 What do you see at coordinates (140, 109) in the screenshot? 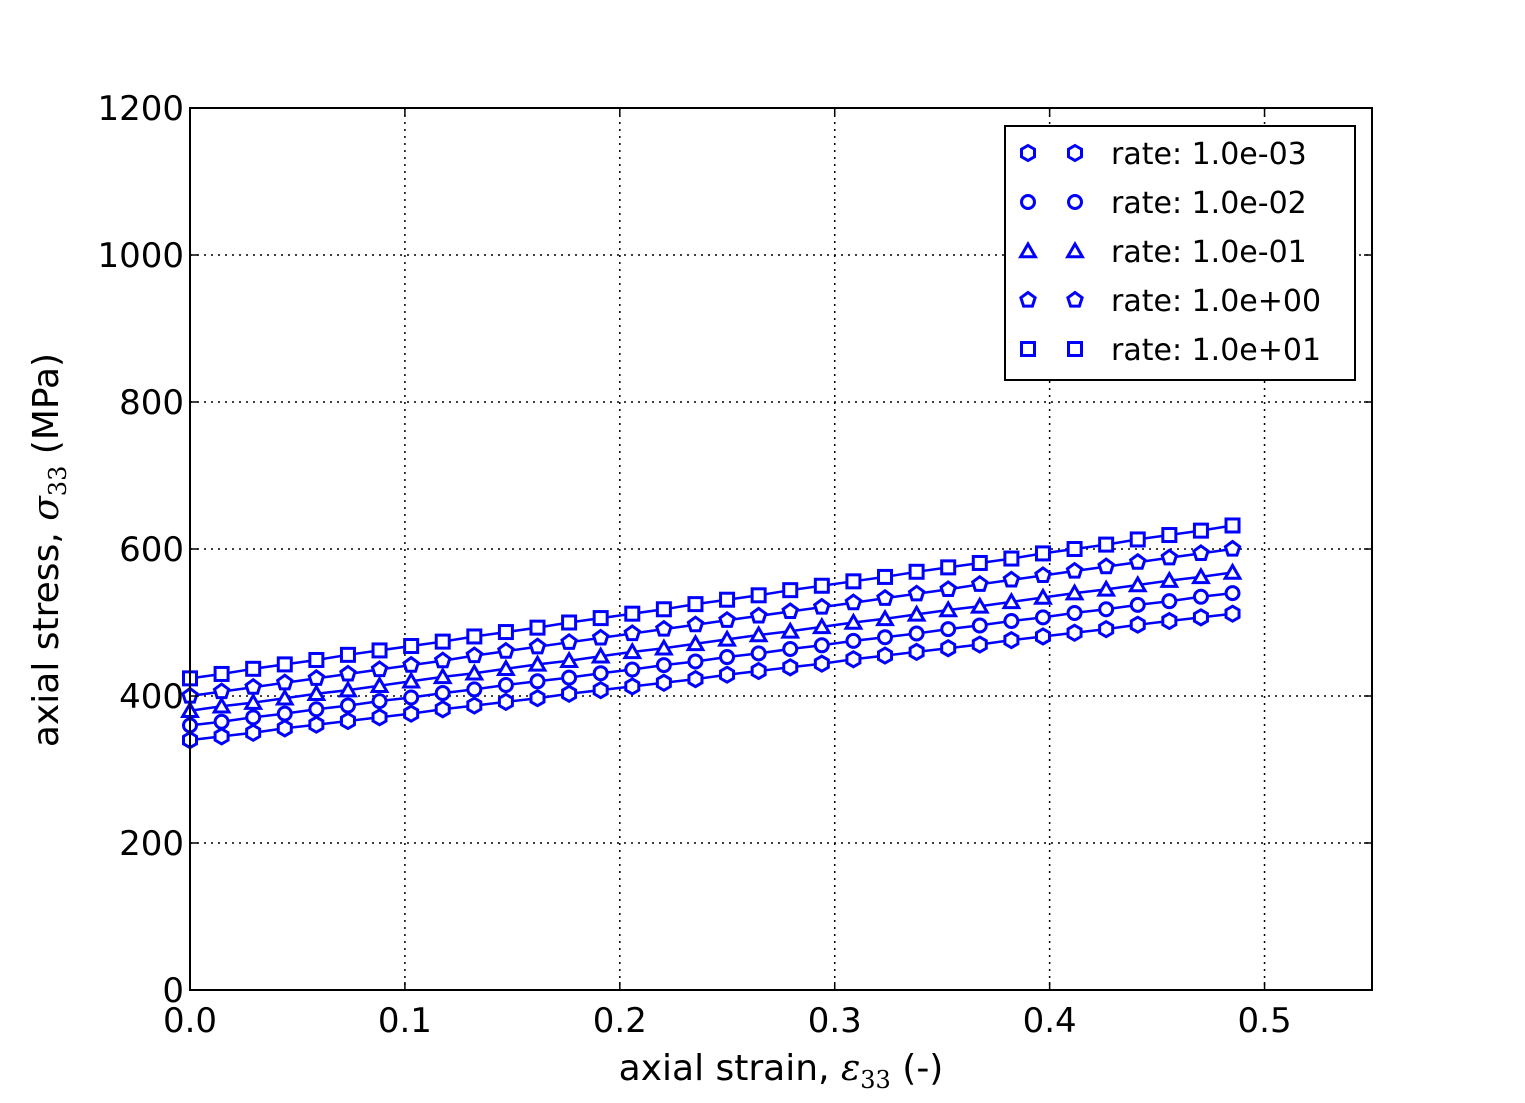
I see `y-tick-label: 1200` at bounding box center [140, 109].